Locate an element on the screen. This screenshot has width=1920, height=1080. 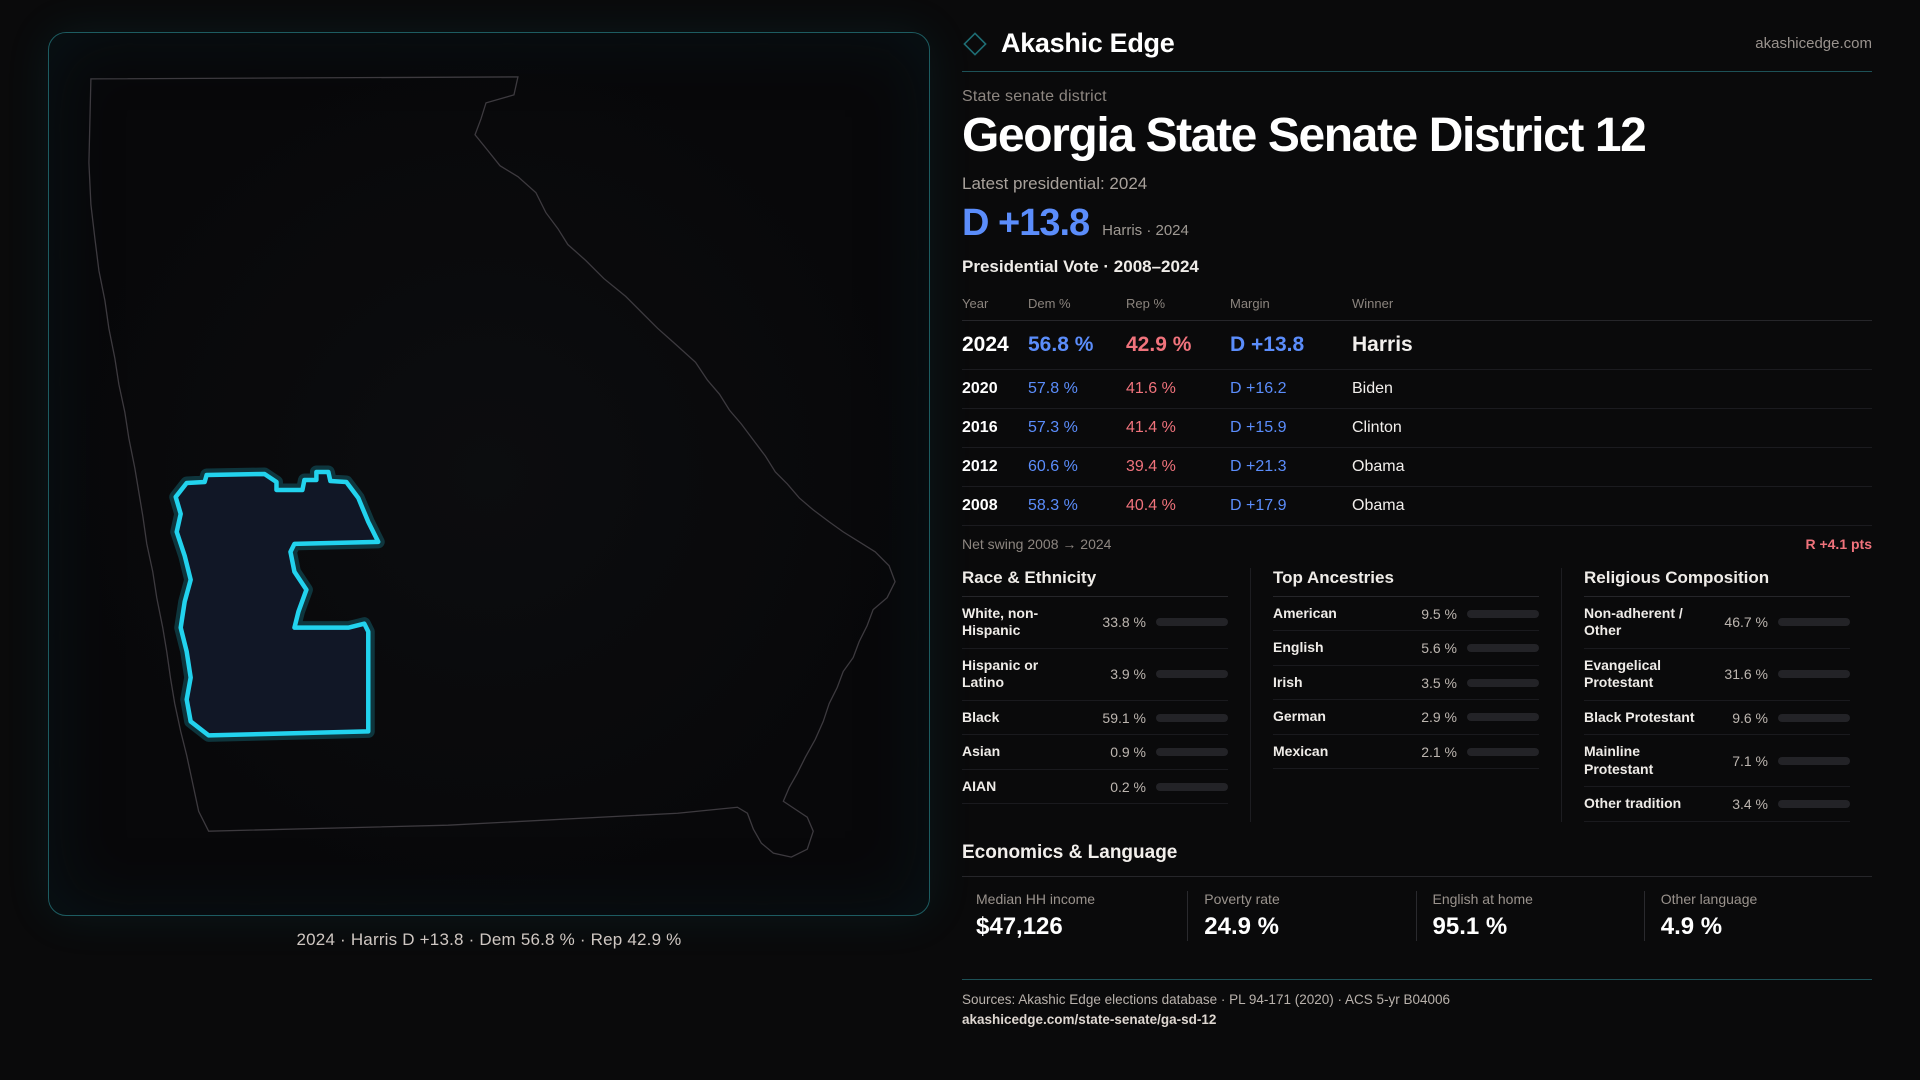
cell-margin: D +21.3 is located at coordinates (1291, 467).